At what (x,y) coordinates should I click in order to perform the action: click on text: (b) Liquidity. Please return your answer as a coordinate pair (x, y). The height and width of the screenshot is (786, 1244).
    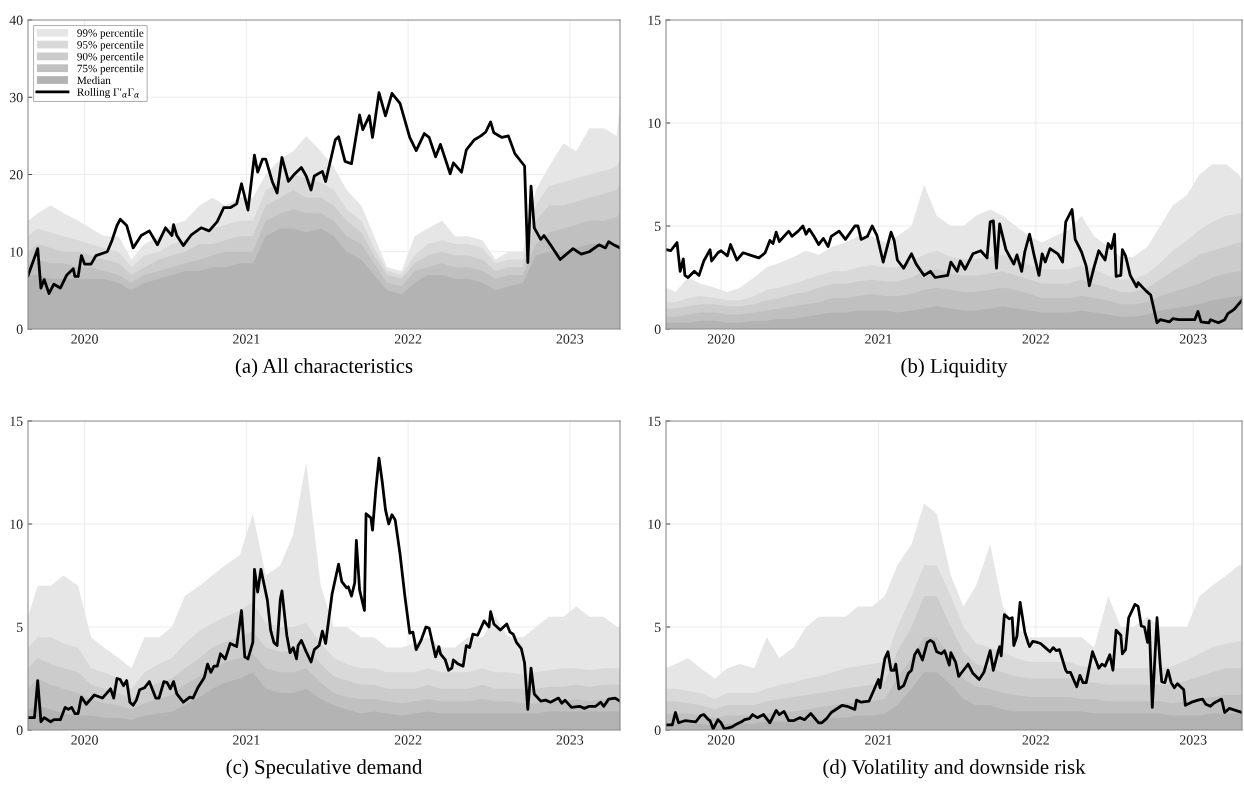
    Looking at the image, I should click on (954, 368).